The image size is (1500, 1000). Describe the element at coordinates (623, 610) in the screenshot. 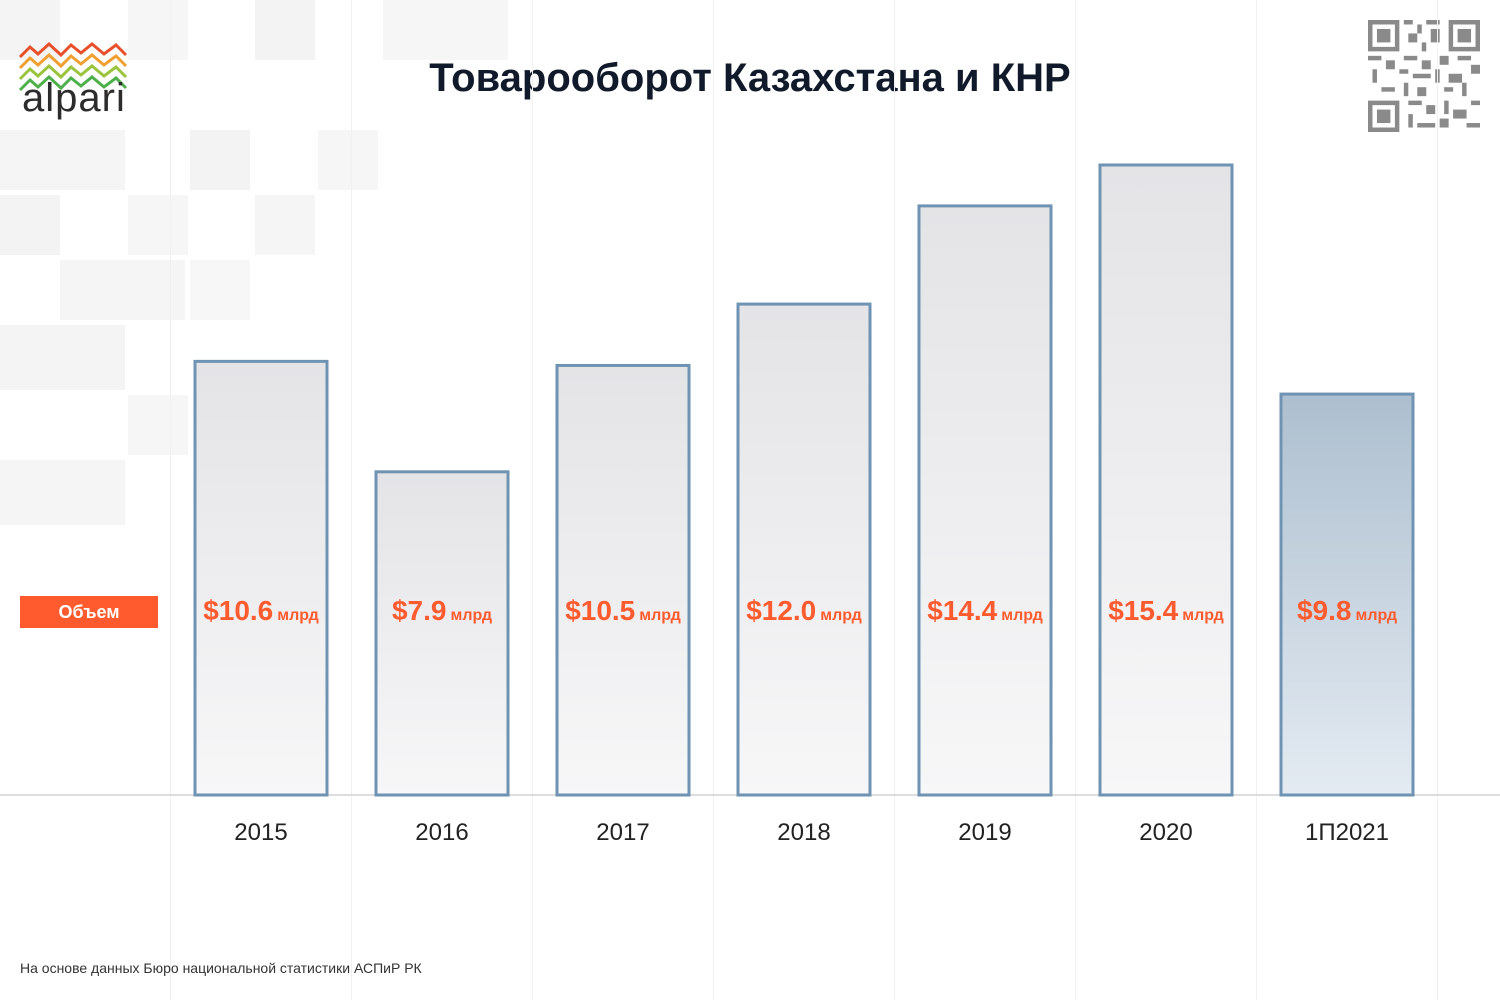

I see `value-label-2017: $10.5 млрд` at that location.